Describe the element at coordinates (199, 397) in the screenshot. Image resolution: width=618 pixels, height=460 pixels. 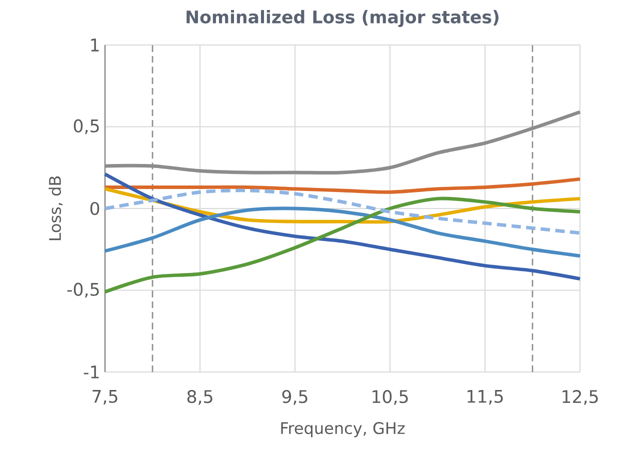
I see `x-tick-label: 8,5` at that location.